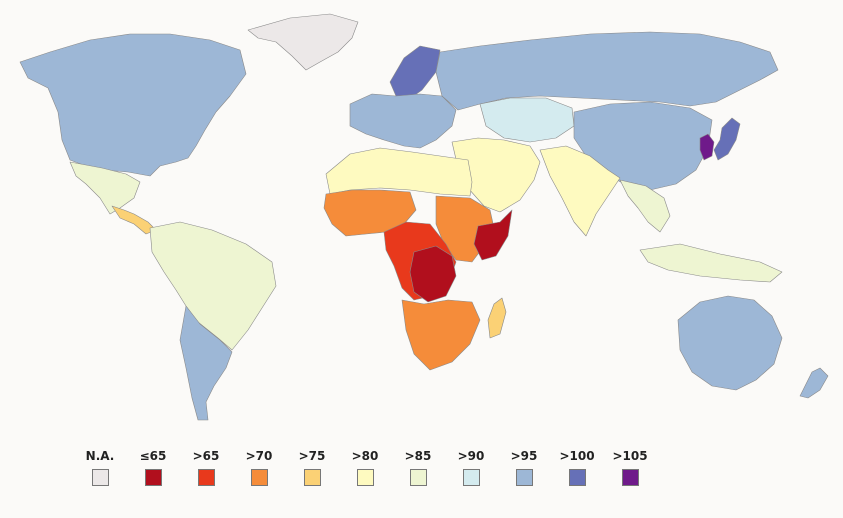  Describe the element at coordinates (441, 335) in the screenshot. I see `region-southern-africa` at that location.